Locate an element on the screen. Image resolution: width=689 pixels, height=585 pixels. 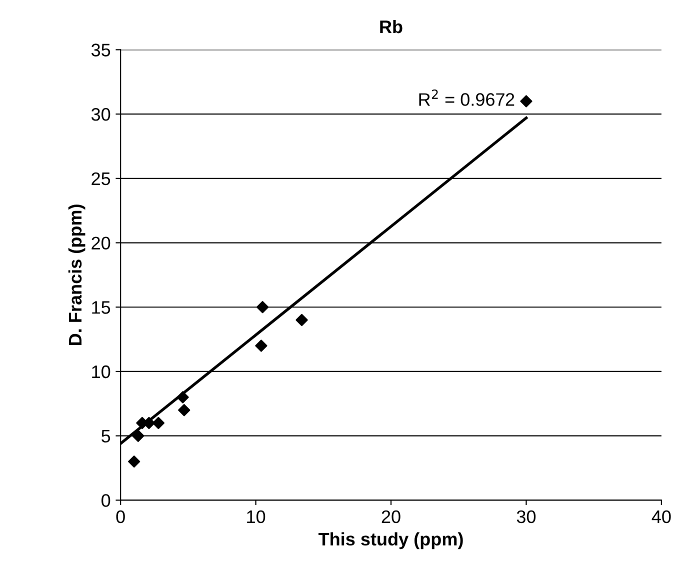
x-tick-label: 20 is located at coordinates (391, 517).